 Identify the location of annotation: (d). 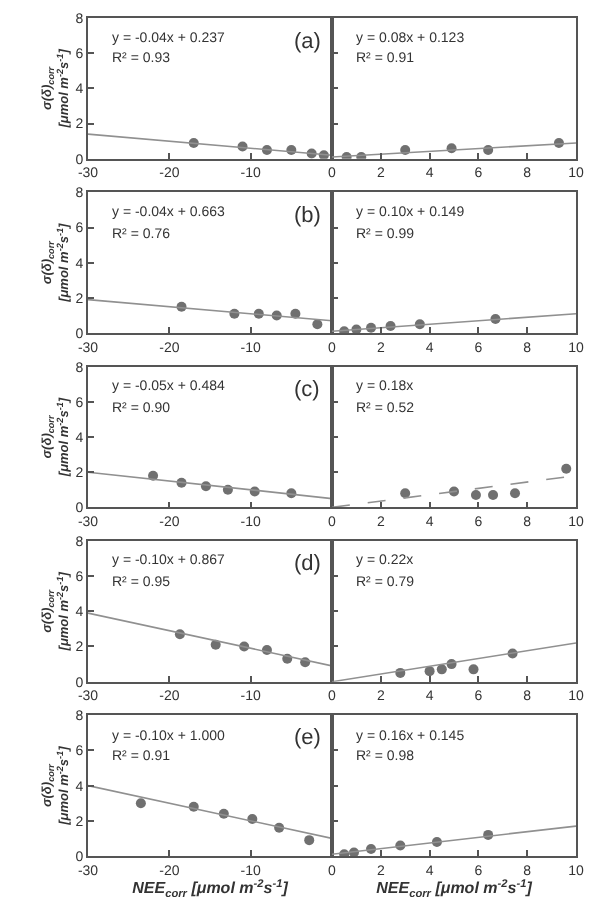
(307, 564).